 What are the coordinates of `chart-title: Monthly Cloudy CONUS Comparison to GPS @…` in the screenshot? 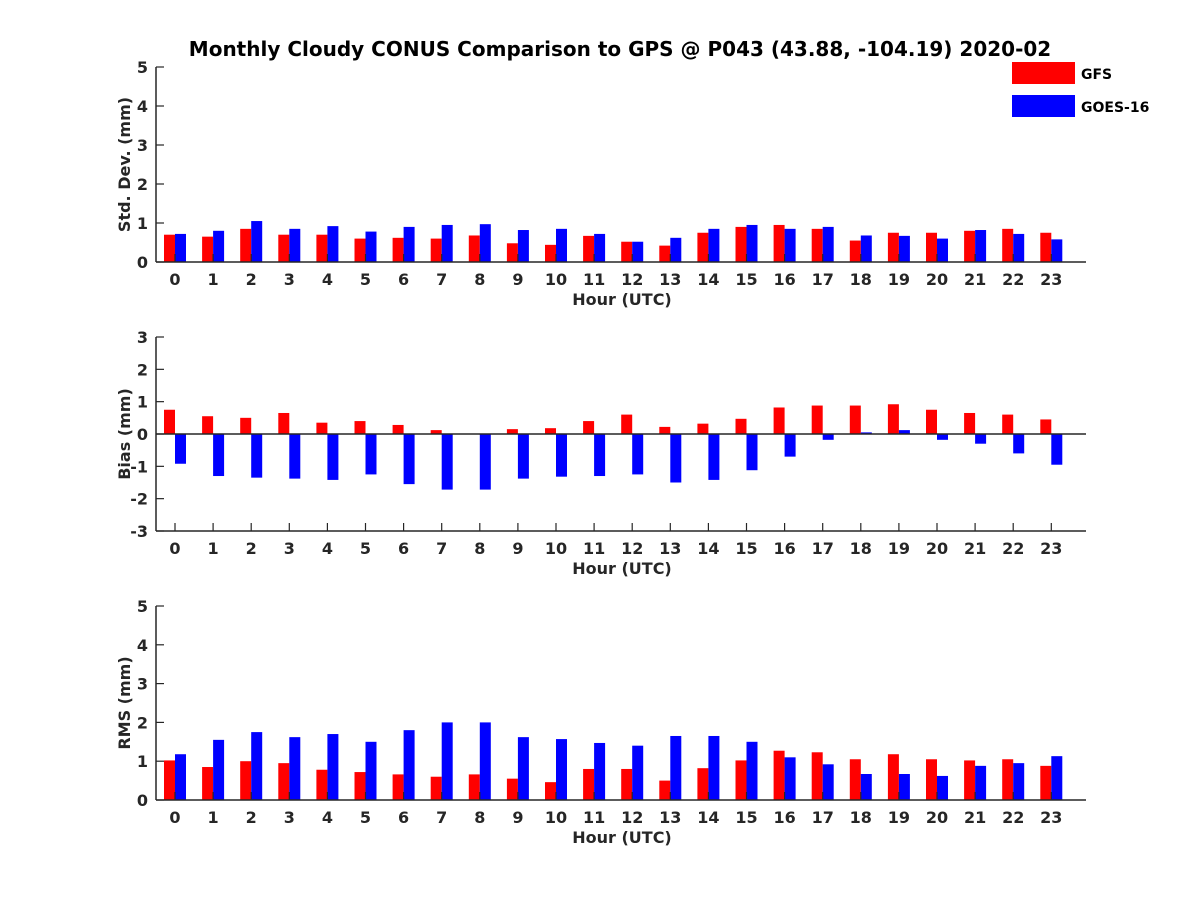 It's located at (620, 49).